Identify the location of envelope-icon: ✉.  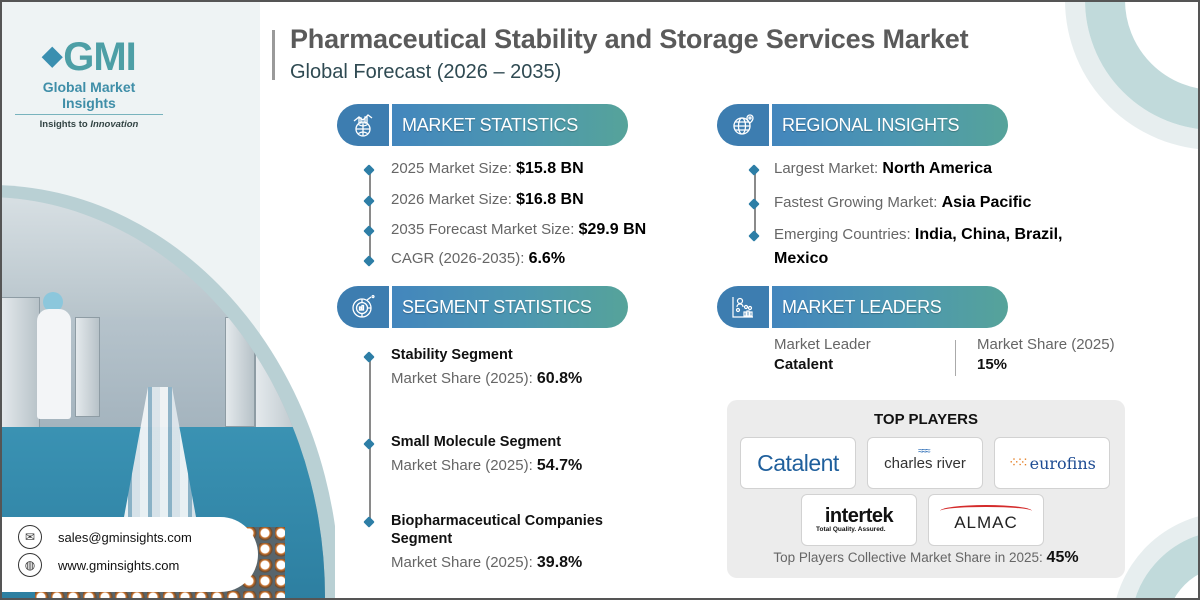
(30, 537).